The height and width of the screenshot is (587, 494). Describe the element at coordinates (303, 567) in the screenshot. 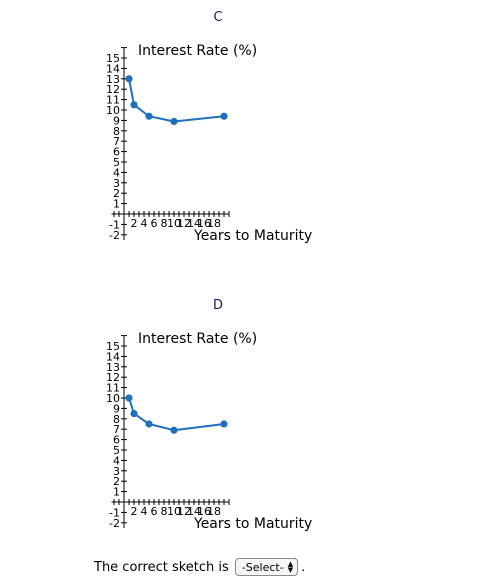

I see `answer-period: .` at that location.